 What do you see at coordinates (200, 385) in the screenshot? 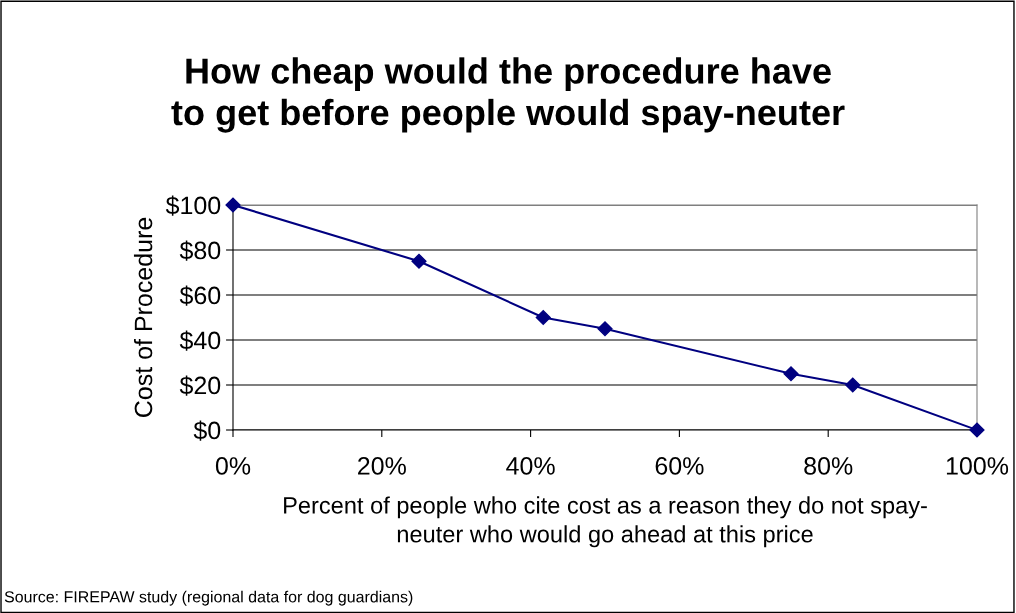
I see `y-tick-label: $20` at bounding box center [200, 385].